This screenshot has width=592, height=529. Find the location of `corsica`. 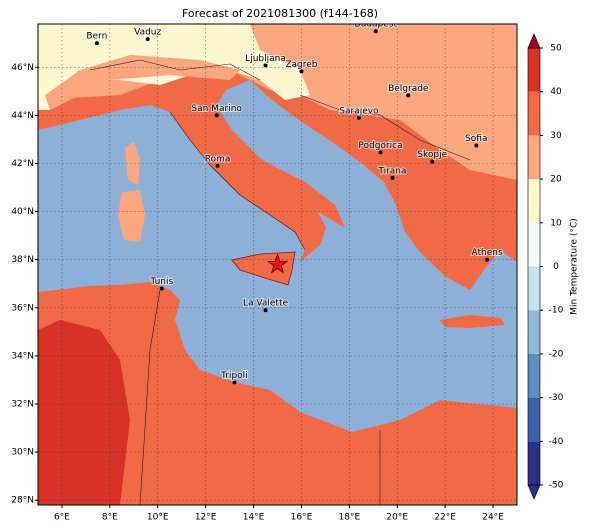

corsica is located at coordinates (132, 163).